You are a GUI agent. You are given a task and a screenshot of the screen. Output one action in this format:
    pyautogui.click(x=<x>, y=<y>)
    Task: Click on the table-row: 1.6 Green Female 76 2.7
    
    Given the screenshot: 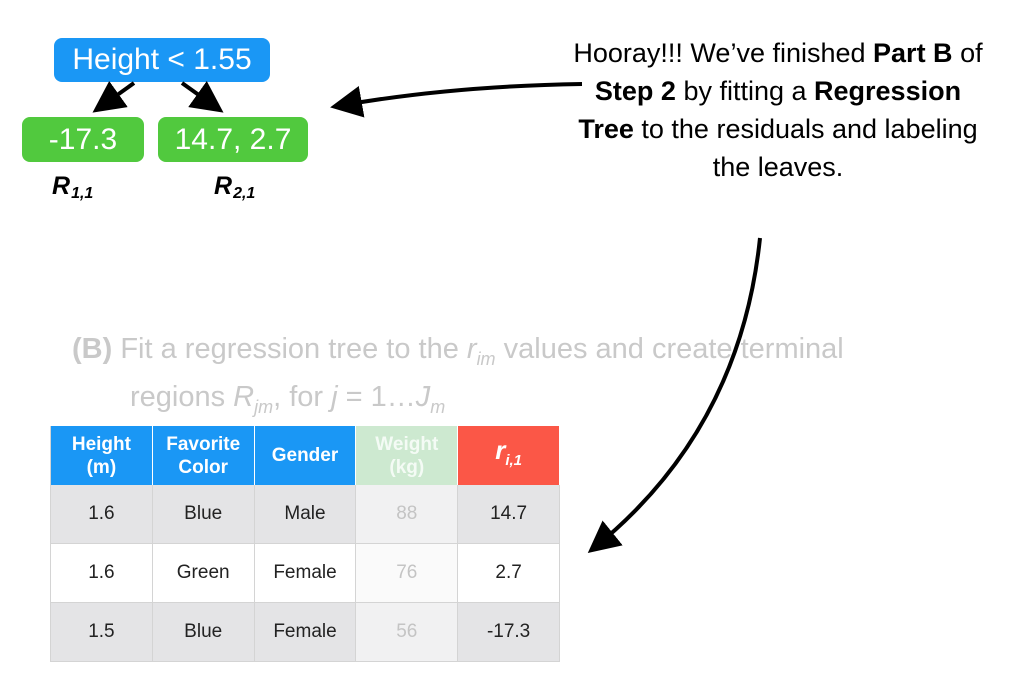 What is the action you would take?
    pyautogui.click(x=305, y=573)
    